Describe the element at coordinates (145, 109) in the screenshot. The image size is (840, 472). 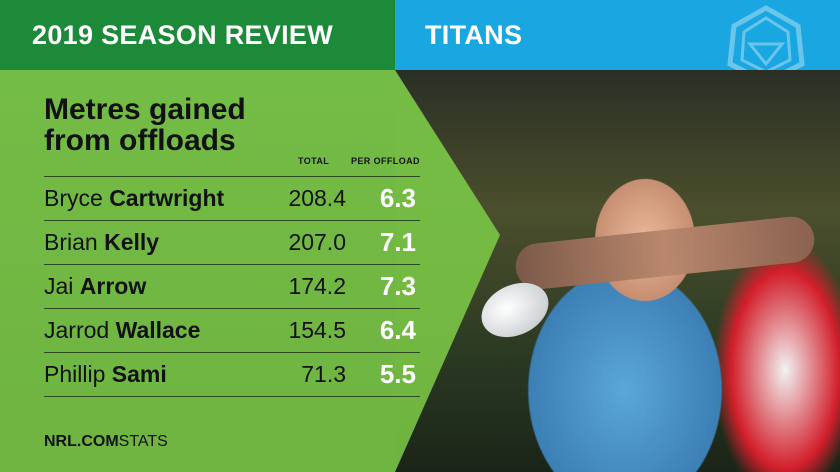
I see `stat-title-line1: Metres gained` at that location.